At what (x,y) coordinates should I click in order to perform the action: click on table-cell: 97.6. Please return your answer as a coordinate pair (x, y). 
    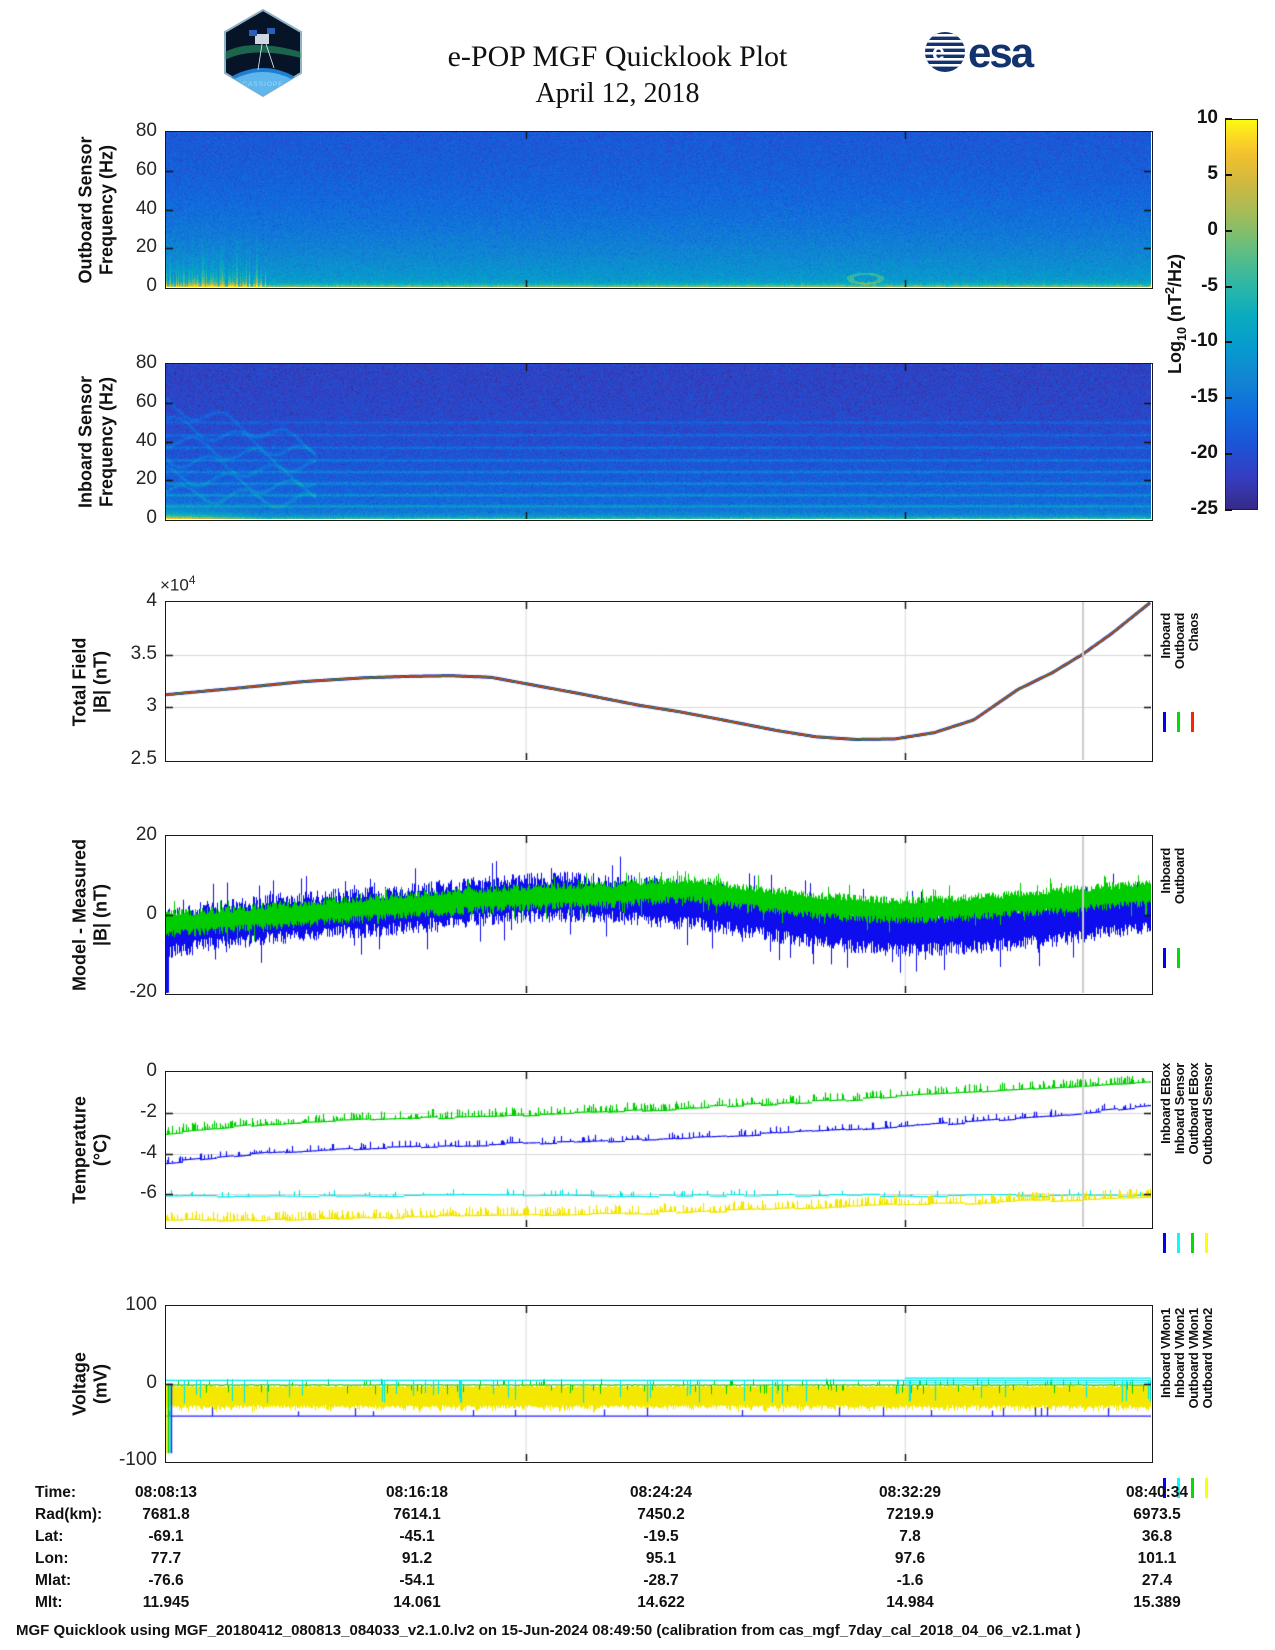
    Looking at the image, I should click on (910, 1558).